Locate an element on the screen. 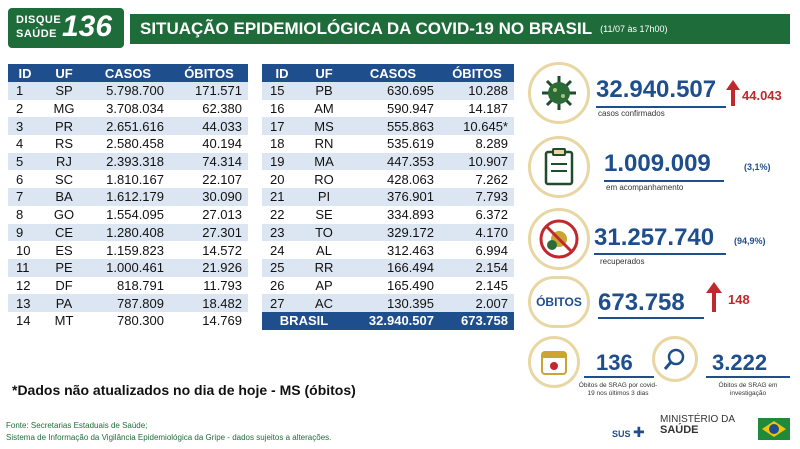  cell-id: 17 is located at coordinates (282, 126).